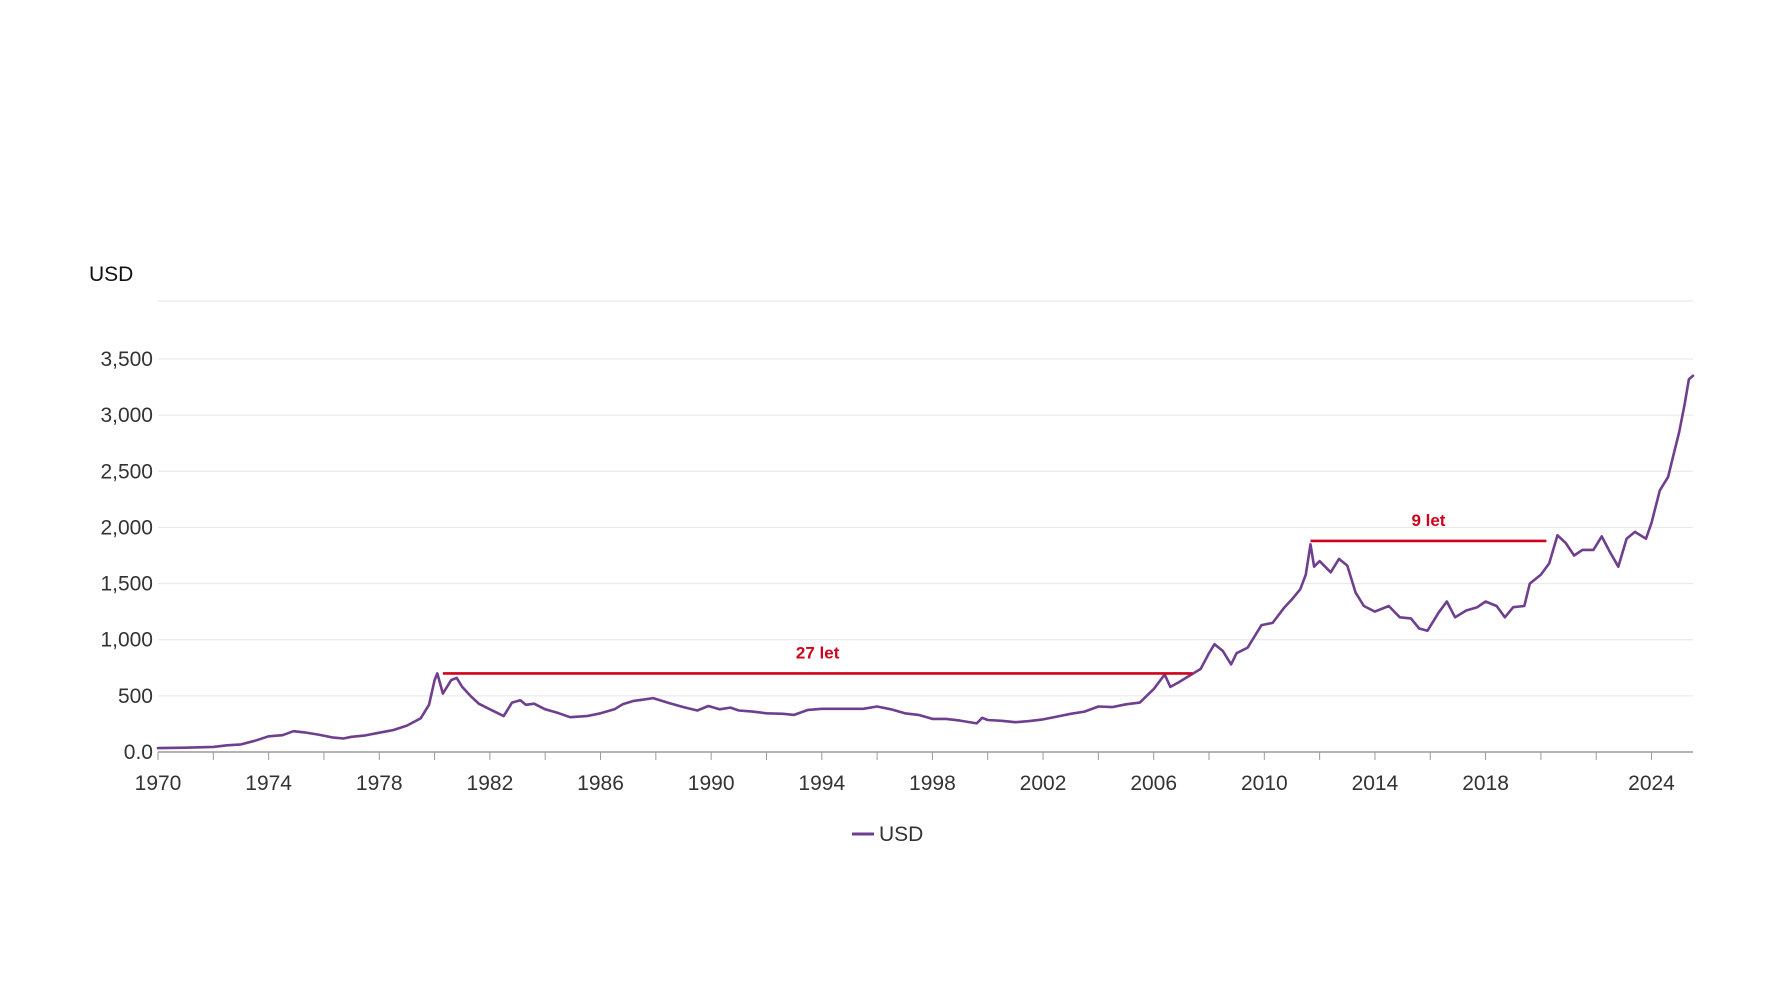 The height and width of the screenshot is (1000, 1778). Describe the element at coordinates (1264, 783) in the screenshot. I see `x-tick-label: 2010` at that location.